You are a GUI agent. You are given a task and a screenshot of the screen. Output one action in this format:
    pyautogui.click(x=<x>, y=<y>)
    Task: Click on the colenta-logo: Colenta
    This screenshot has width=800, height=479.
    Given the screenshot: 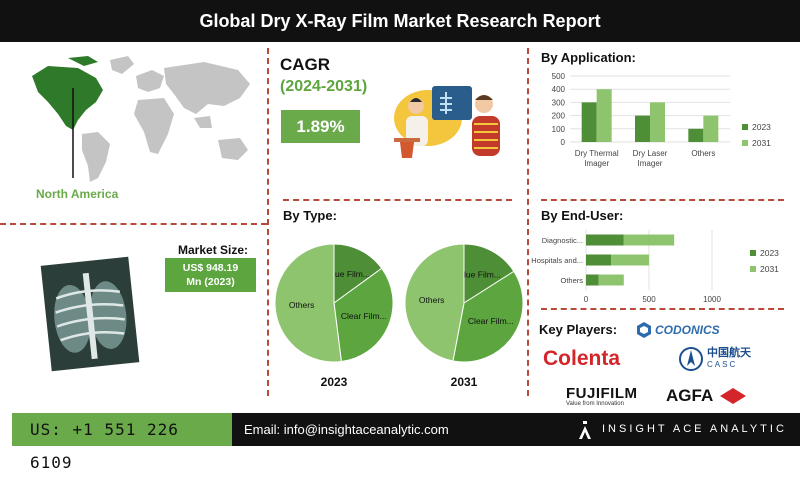 What is the action you would take?
    pyautogui.click(x=581, y=359)
    